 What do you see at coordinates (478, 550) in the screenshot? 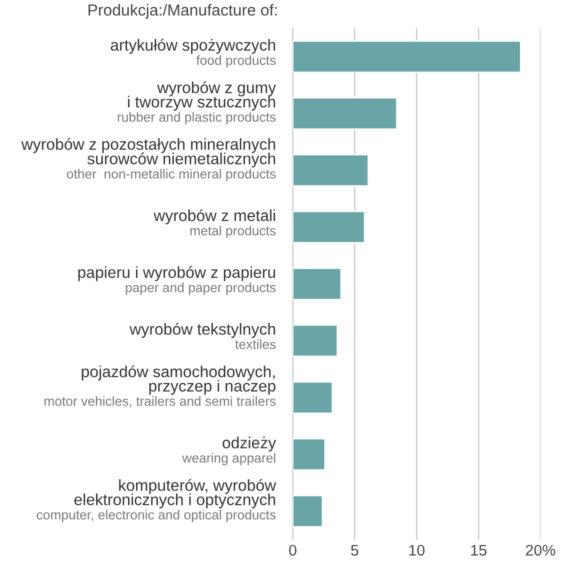
I see `x-tick-label: 15` at bounding box center [478, 550].